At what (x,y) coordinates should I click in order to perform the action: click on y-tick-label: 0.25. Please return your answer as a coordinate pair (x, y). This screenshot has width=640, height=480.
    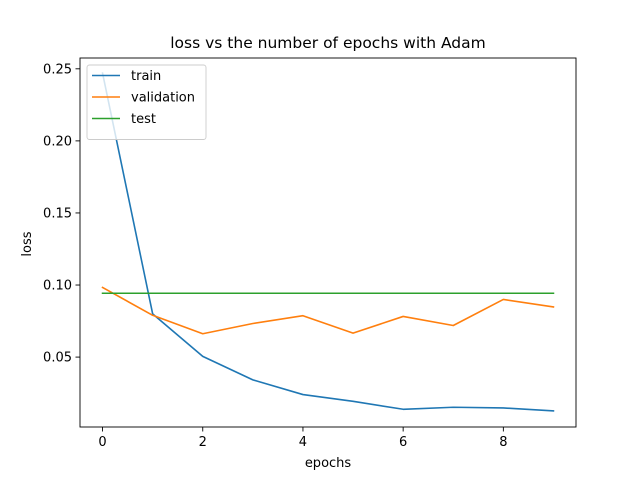
    Looking at the image, I should click on (57, 69).